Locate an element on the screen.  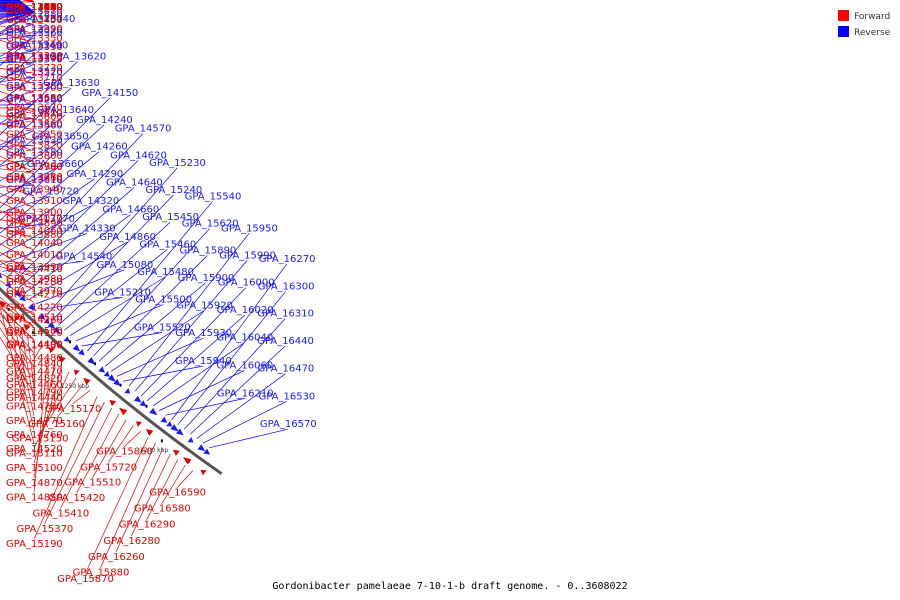
forward-gene-label: GPA_12790 is located at coordinates (34, 7).